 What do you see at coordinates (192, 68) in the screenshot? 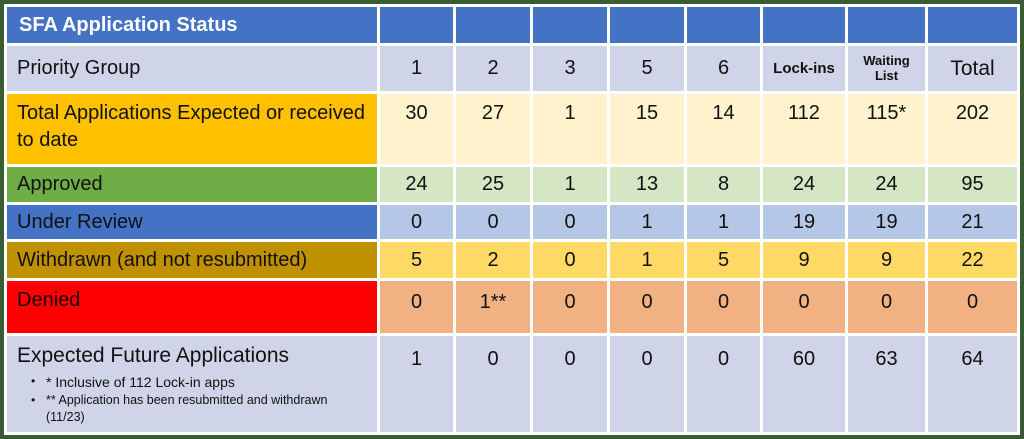
I see `priority-group-label: Priority Group` at bounding box center [192, 68].